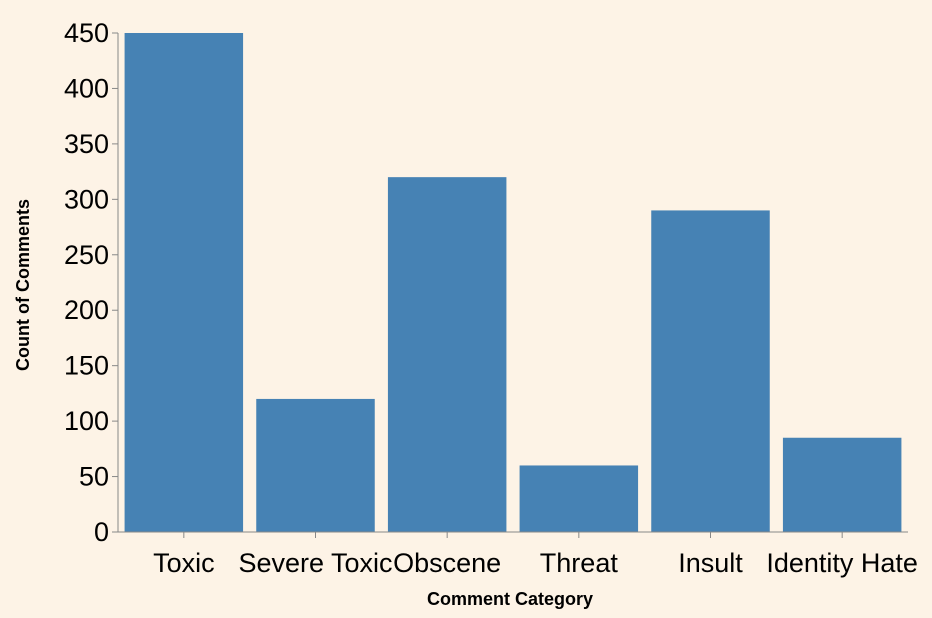 The image size is (932, 618). I want to click on y-tick-label: 400, so click(86, 88).